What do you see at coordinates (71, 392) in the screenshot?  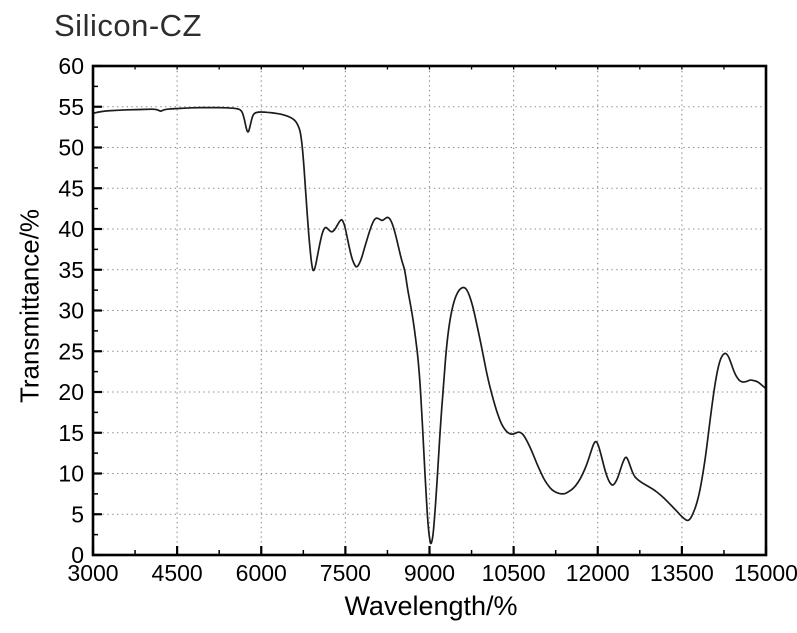 I see `y-tick-label: 20` at bounding box center [71, 392].